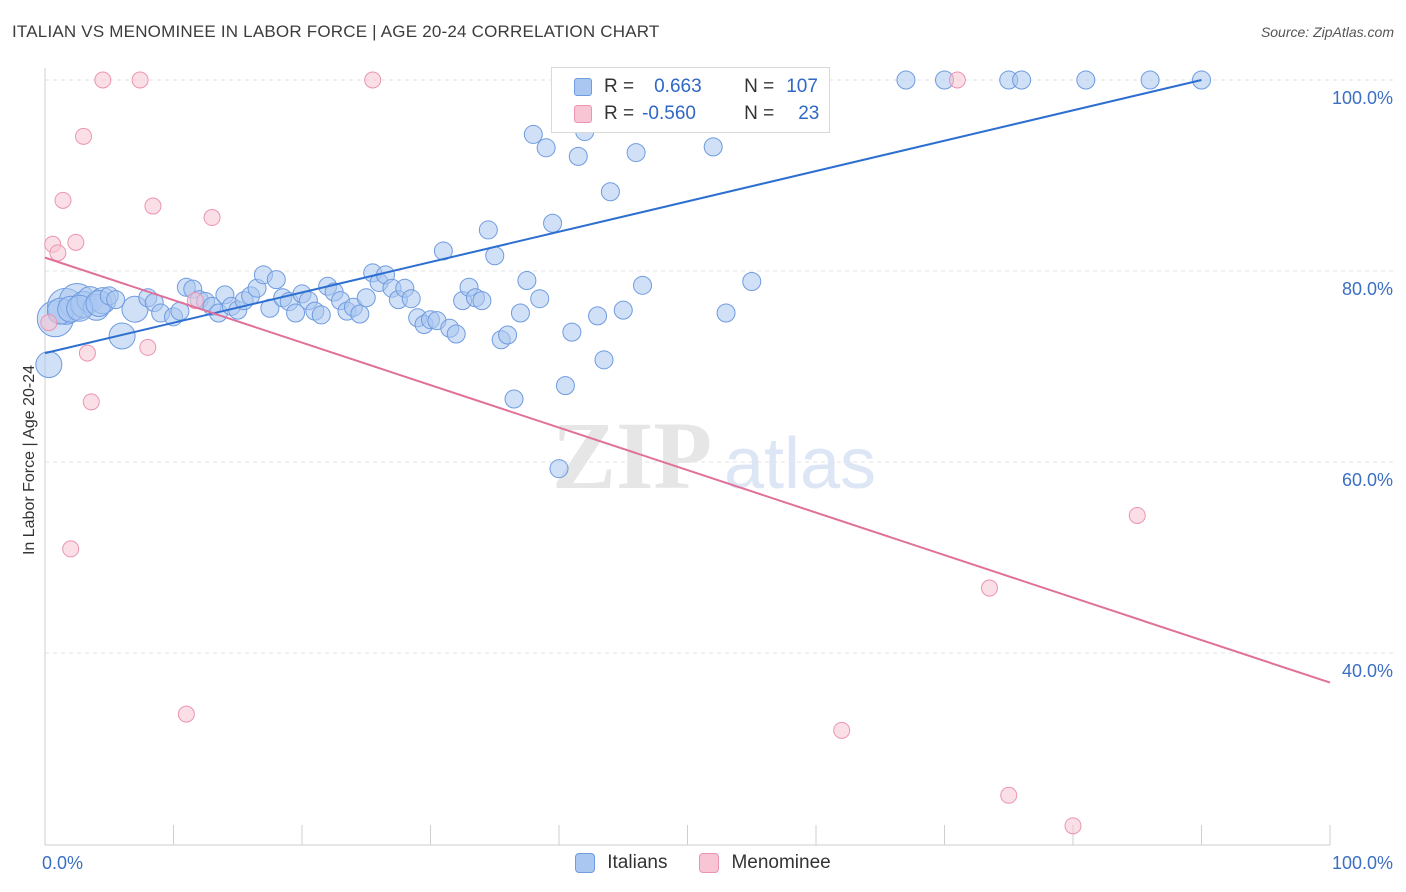 The height and width of the screenshot is (892, 1406). Describe the element at coordinates (800, 464) in the screenshot. I see `watermark-atlas: atlas` at that location.